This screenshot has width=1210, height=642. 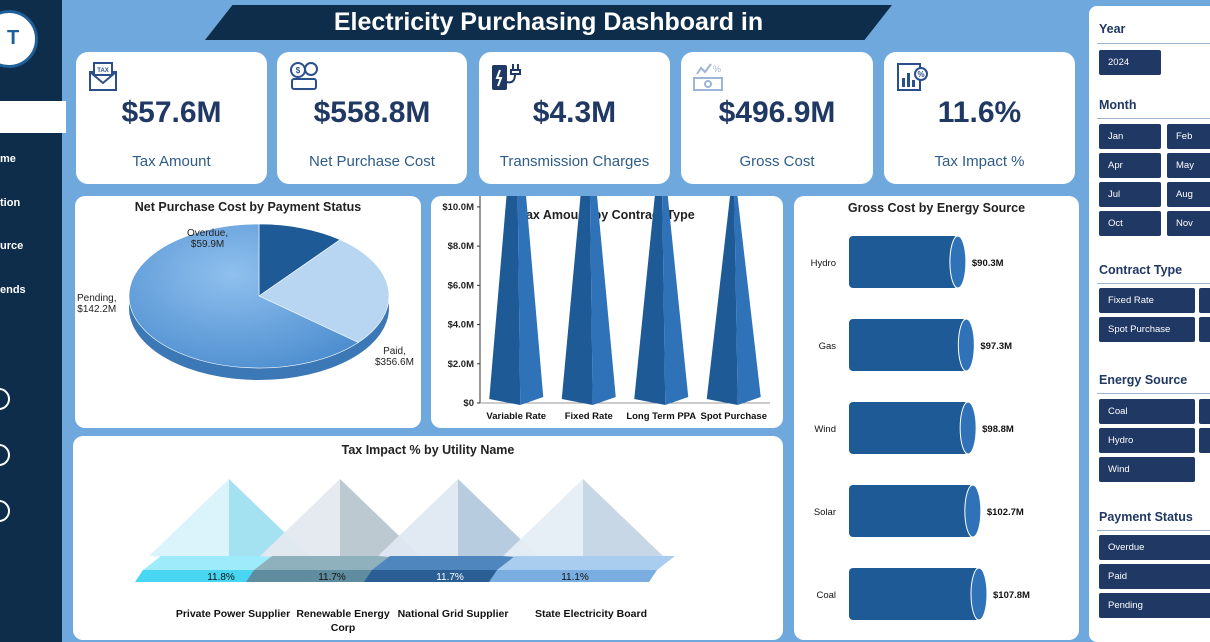 I want to click on kpi-value: $558.8M, so click(x=372, y=112).